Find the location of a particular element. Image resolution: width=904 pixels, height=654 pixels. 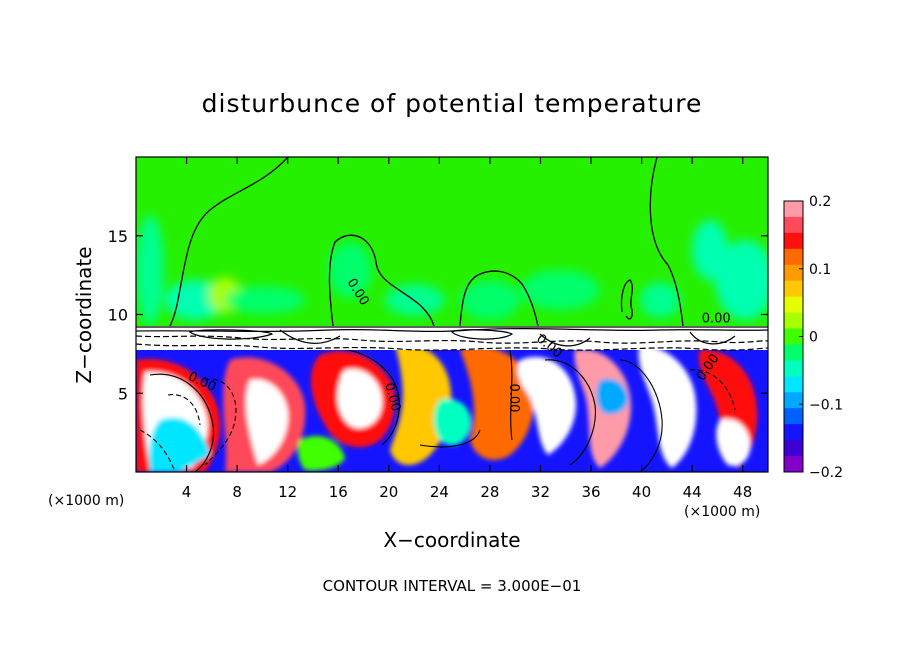

x-tick-label: 4 is located at coordinates (187, 492).